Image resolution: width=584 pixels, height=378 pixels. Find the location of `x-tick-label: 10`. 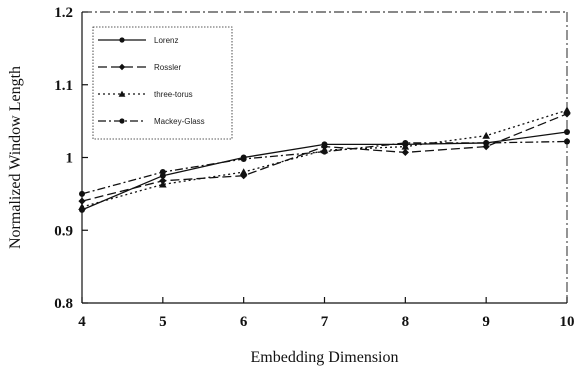

x-tick-label: 10 is located at coordinates (567, 322).